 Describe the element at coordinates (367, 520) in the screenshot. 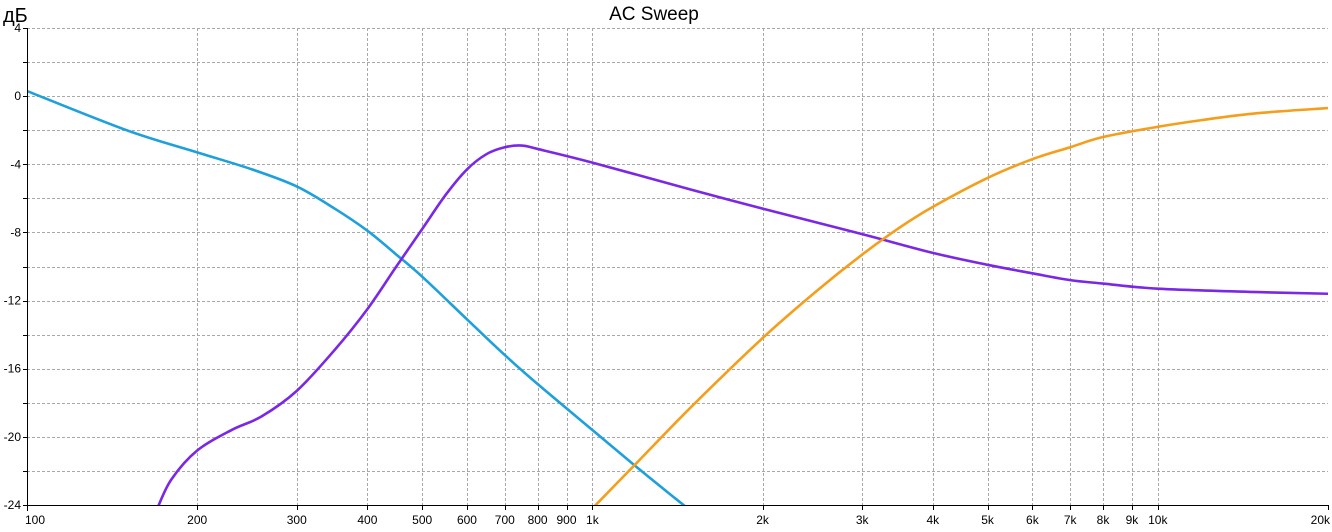

I see `x-tick-label: 400` at that location.